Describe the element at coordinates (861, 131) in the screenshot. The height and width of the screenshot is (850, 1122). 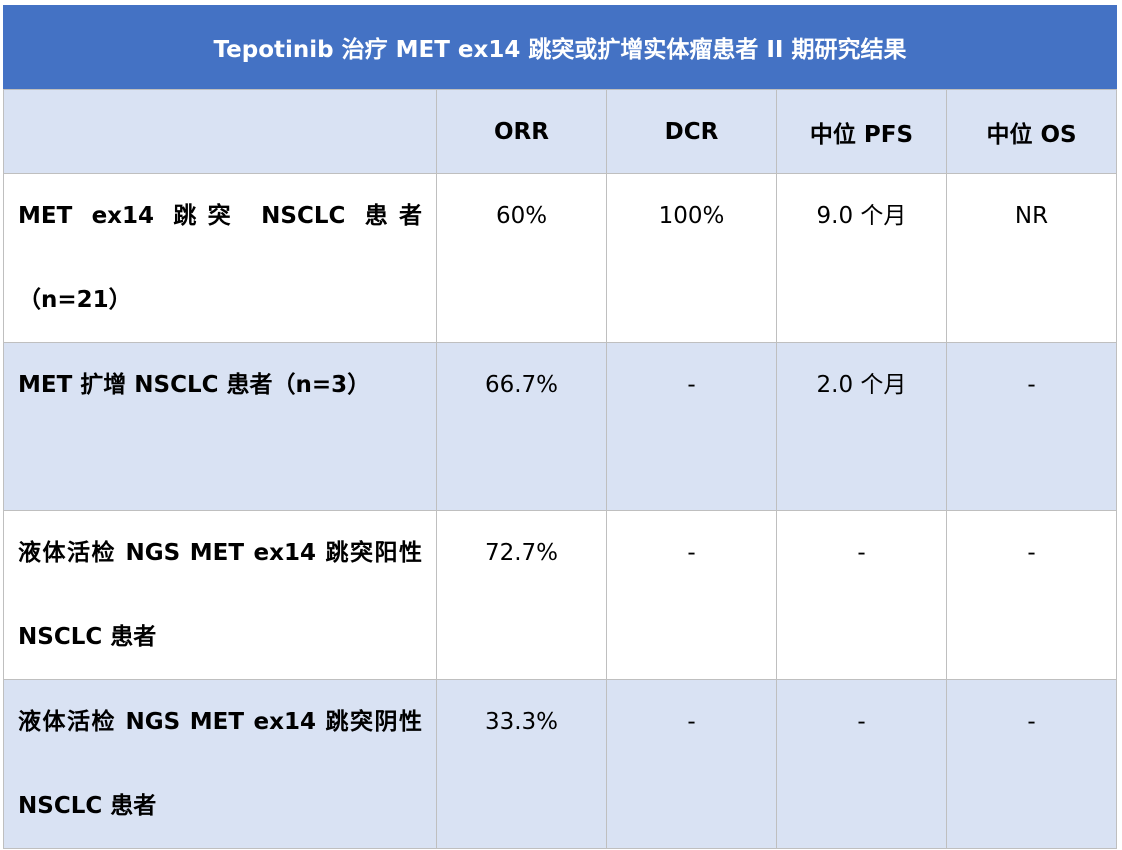
I see `header-cell-median-pfs: 中位 PFS` at that location.